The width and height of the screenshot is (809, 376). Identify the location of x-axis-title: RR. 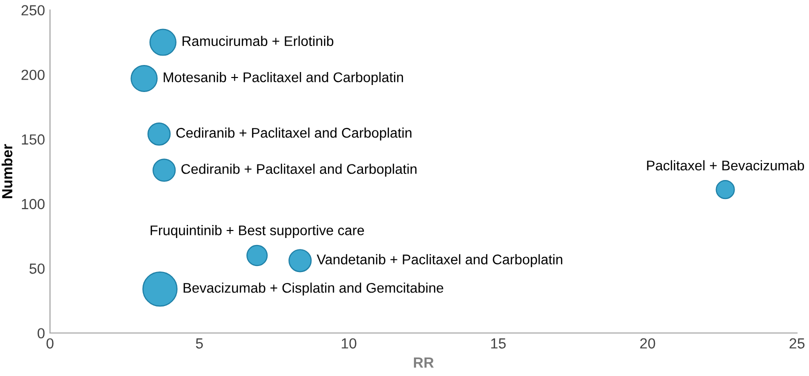
(424, 363).